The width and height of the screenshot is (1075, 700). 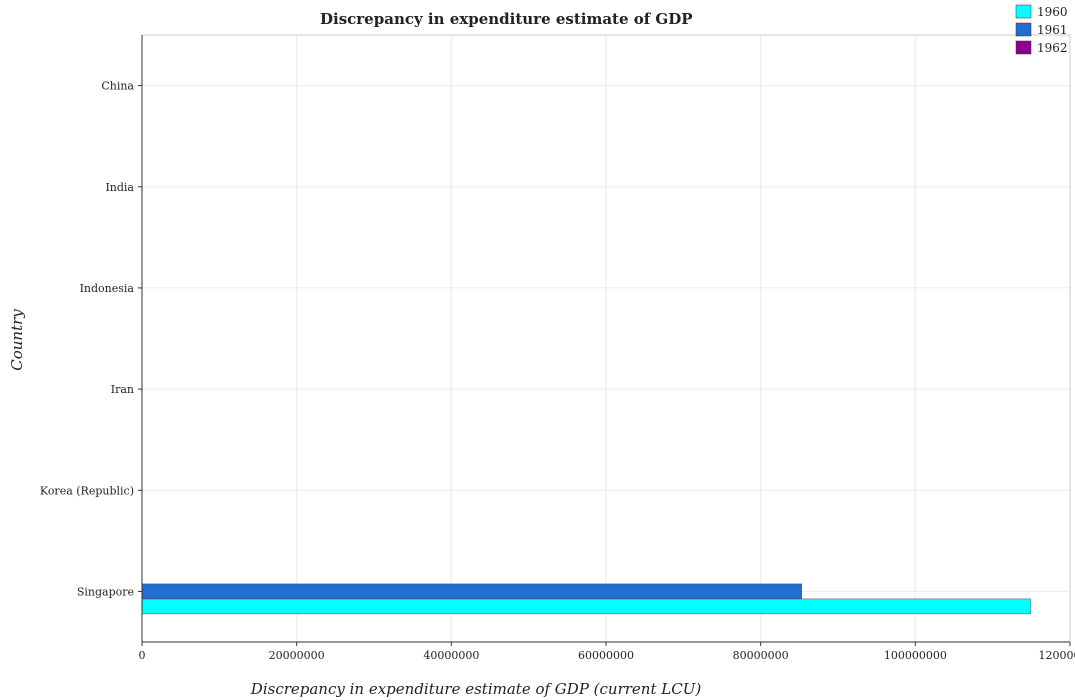 I want to click on legend-swatch-1960, so click(x=1023, y=11).